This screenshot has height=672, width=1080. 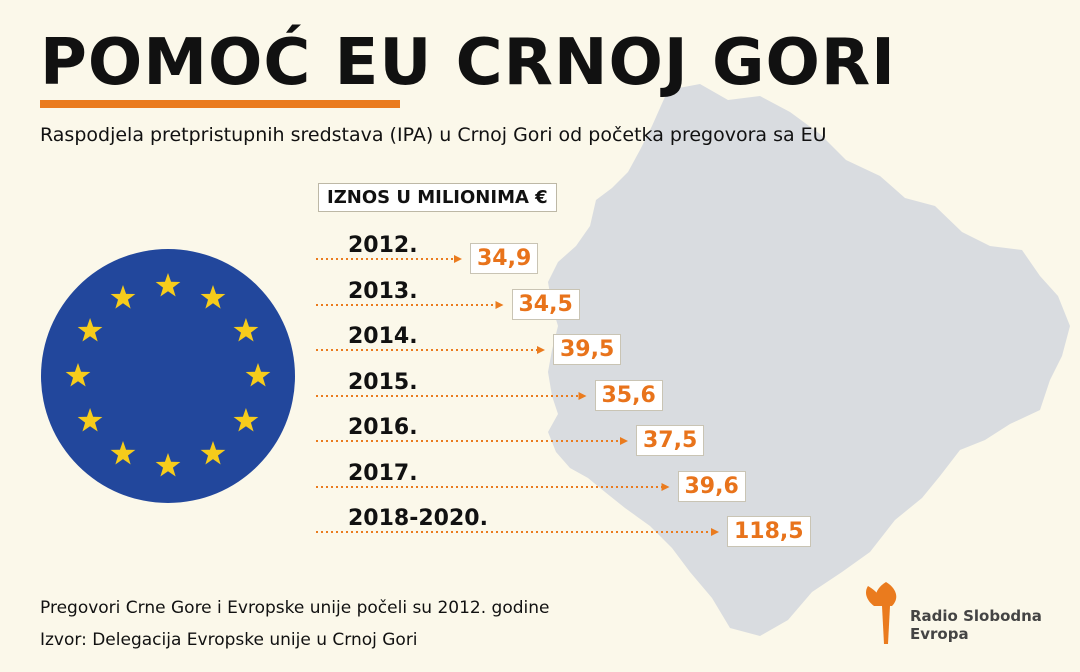 I want to click on logo-line1: Radio Slobodna, so click(x=976, y=616).